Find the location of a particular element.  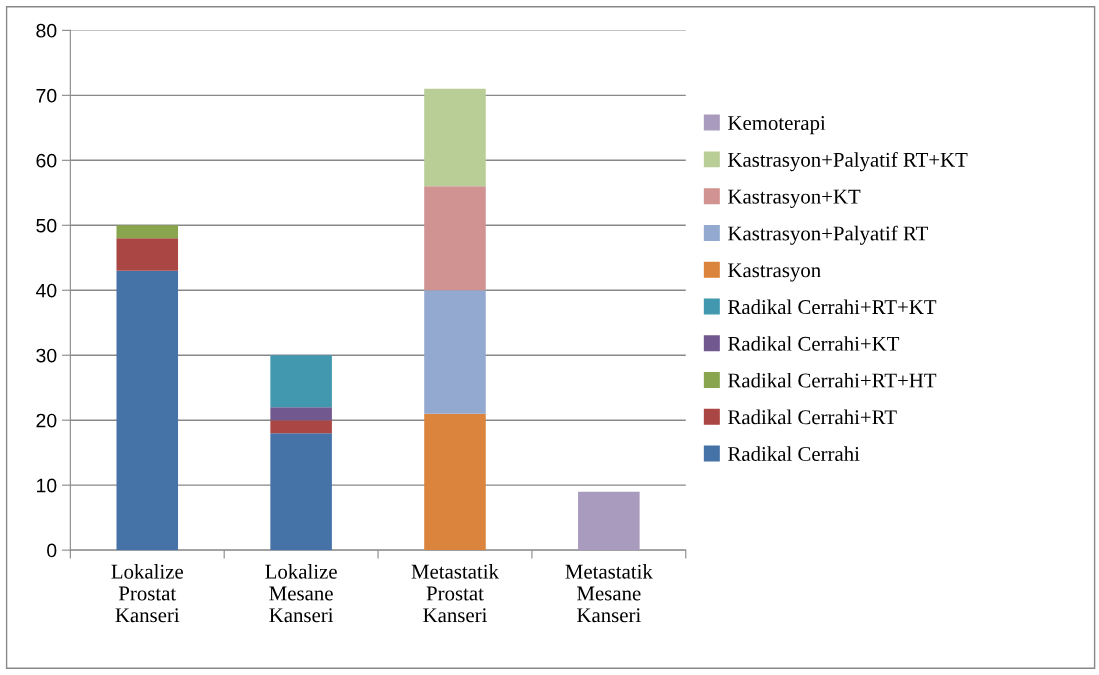

legend-label: Radikal Cerrahi+RT+KT is located at coordinates (832, 307).